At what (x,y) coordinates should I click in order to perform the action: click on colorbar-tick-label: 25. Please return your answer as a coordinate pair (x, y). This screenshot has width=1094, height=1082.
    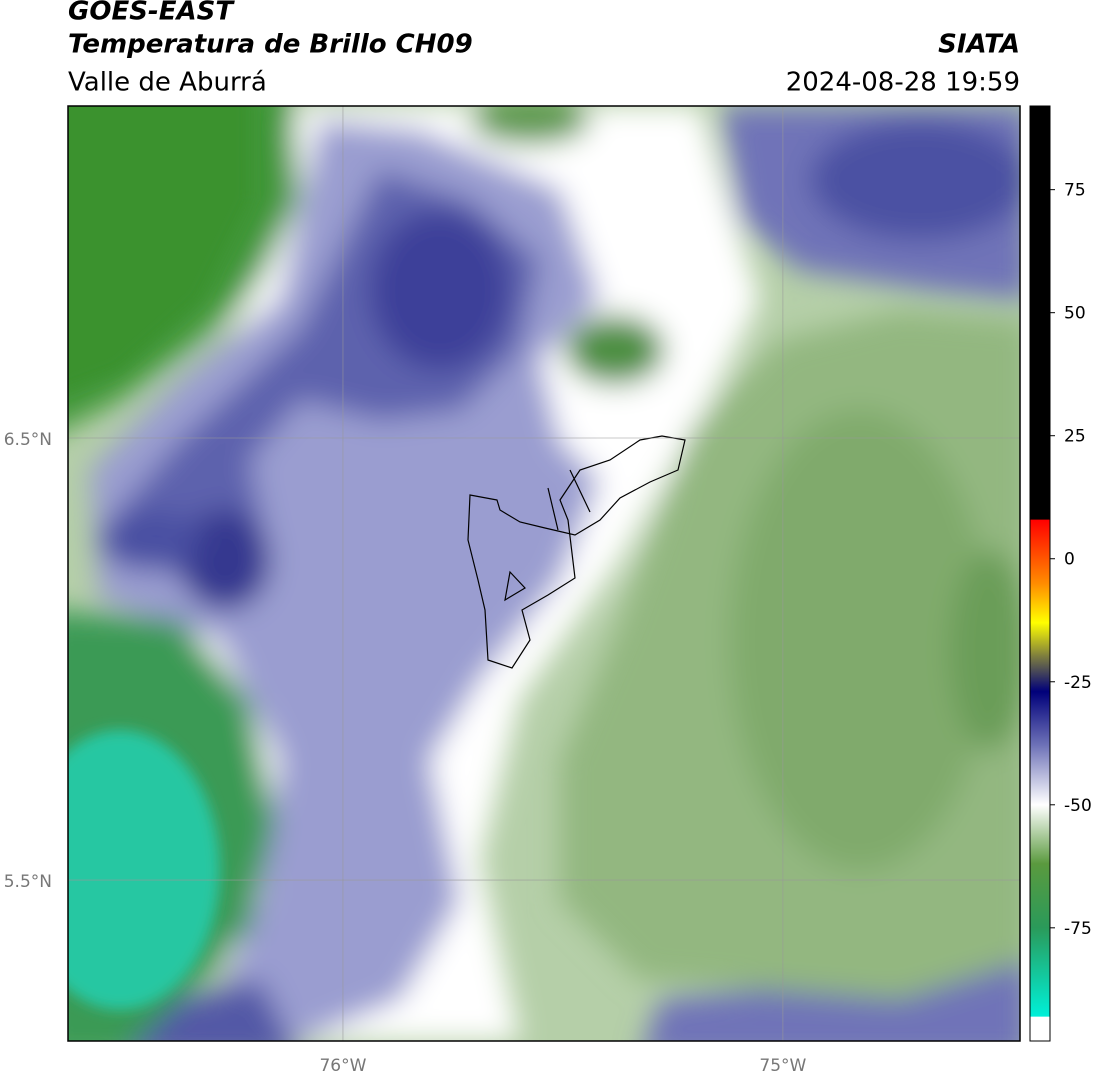
    Looking at the image, I should click on (1075, 437).